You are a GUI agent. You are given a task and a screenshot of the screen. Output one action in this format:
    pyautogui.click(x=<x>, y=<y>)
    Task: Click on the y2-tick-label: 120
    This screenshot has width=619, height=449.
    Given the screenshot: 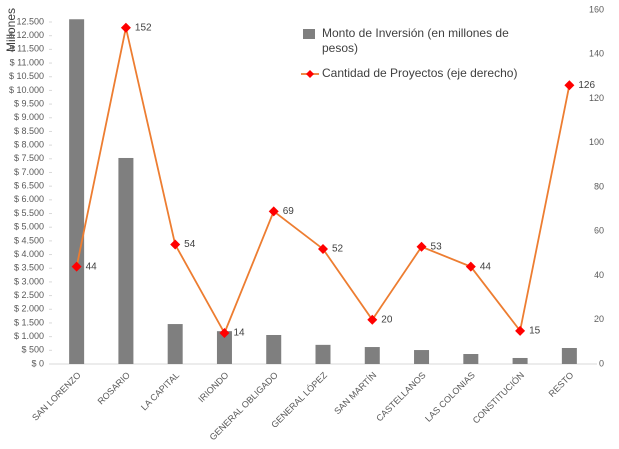 What is the action you would take?
    pyautogui.click(x=596, y=98)
    